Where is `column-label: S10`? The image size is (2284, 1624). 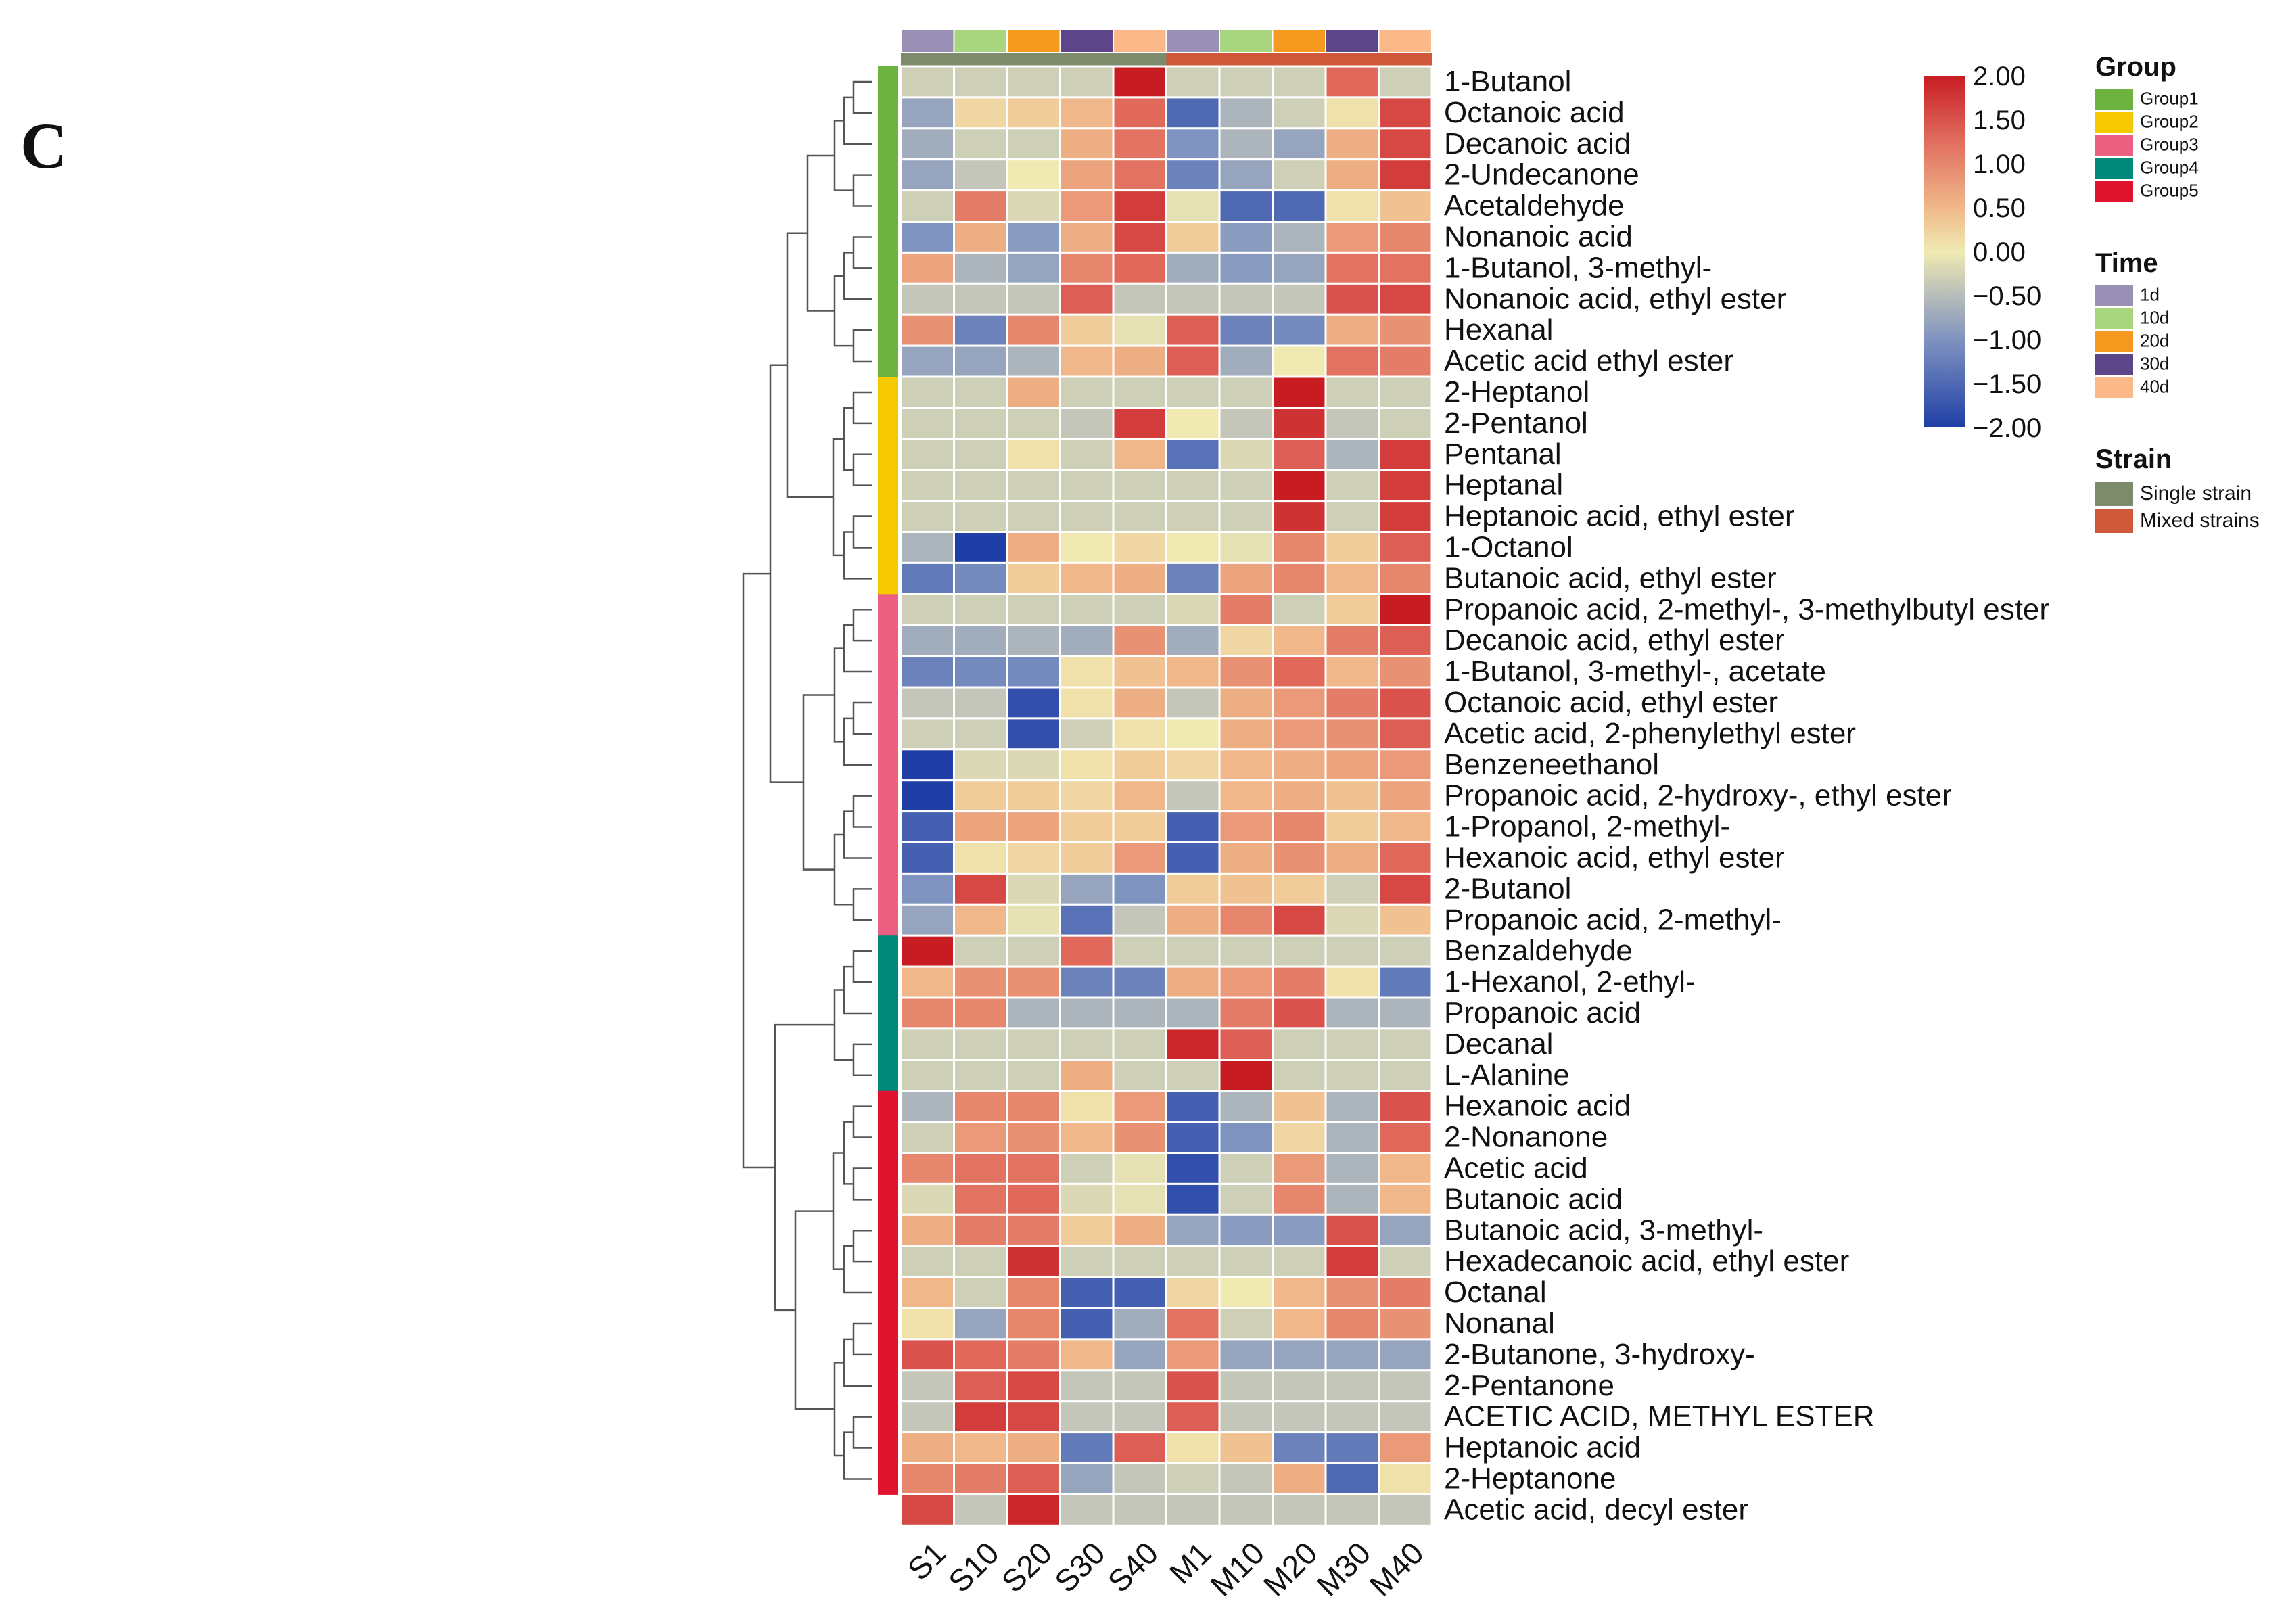 column-label: S10 is located at coordinates (973, 1567).